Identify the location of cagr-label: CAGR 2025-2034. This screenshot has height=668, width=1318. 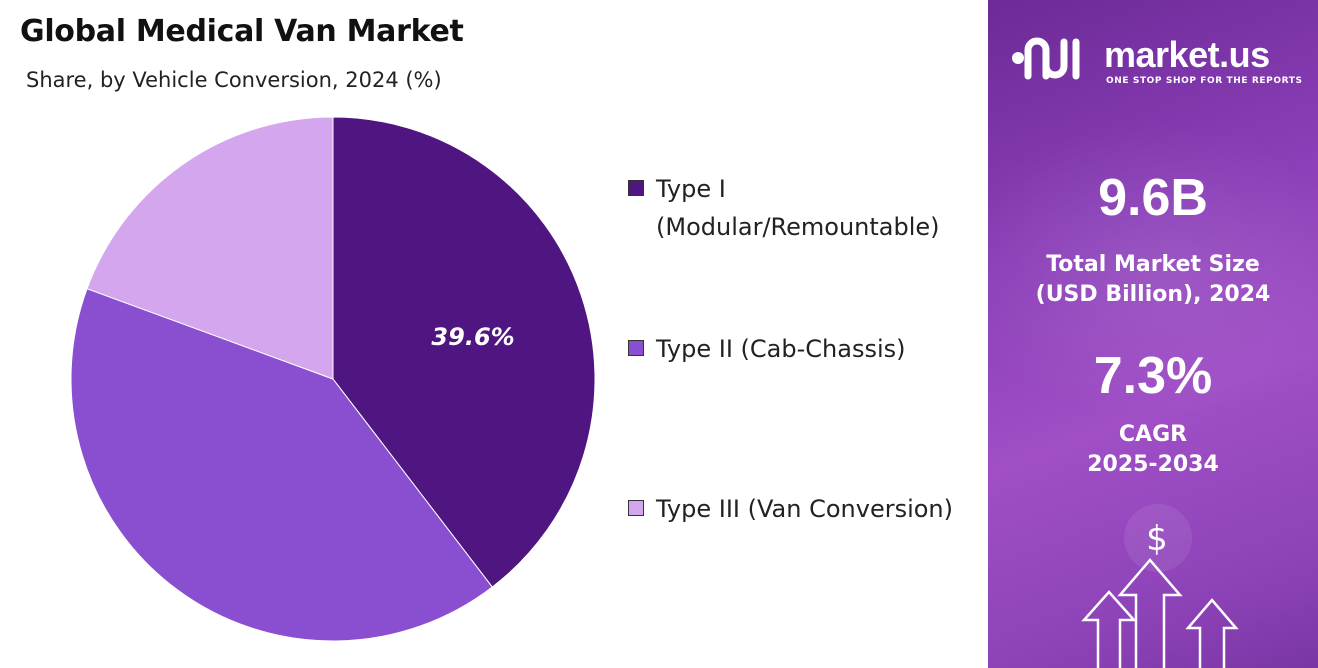
(1153, 450).